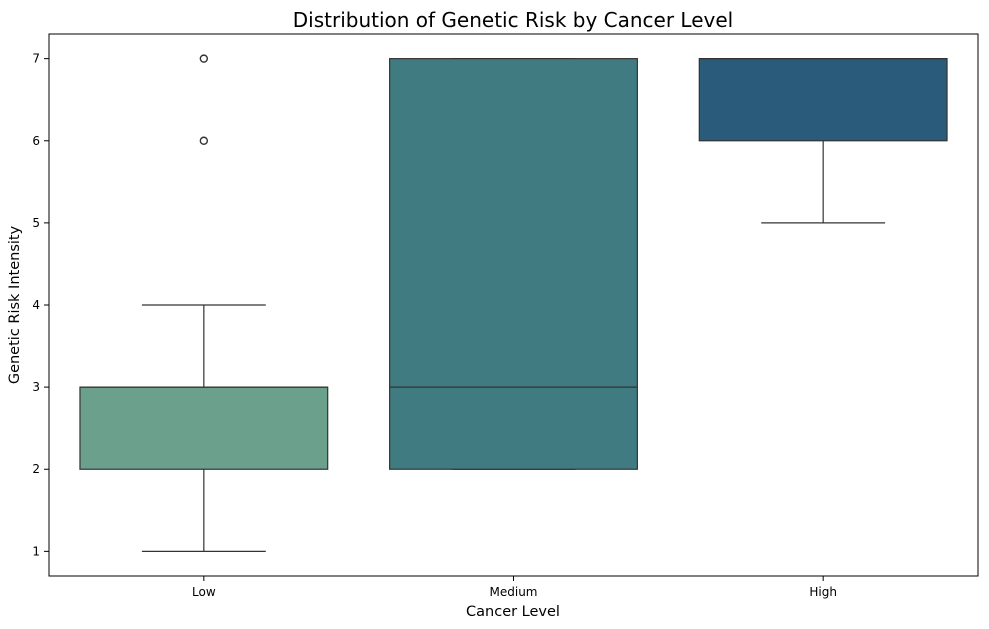  Describe the element at coordinates (36, 387) in the screenshot. I see `y-tick-label: 3` at that location.